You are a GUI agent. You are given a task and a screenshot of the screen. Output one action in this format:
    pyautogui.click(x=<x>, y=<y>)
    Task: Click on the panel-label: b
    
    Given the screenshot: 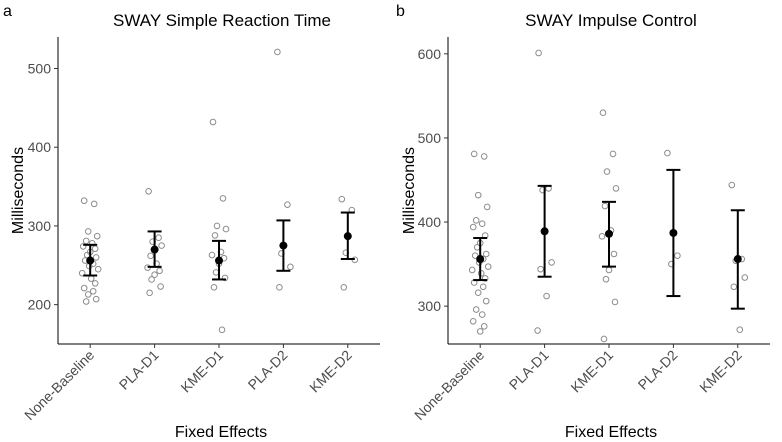 What is the action you would take?
    pyautogui.click(x=400, y=11)
    